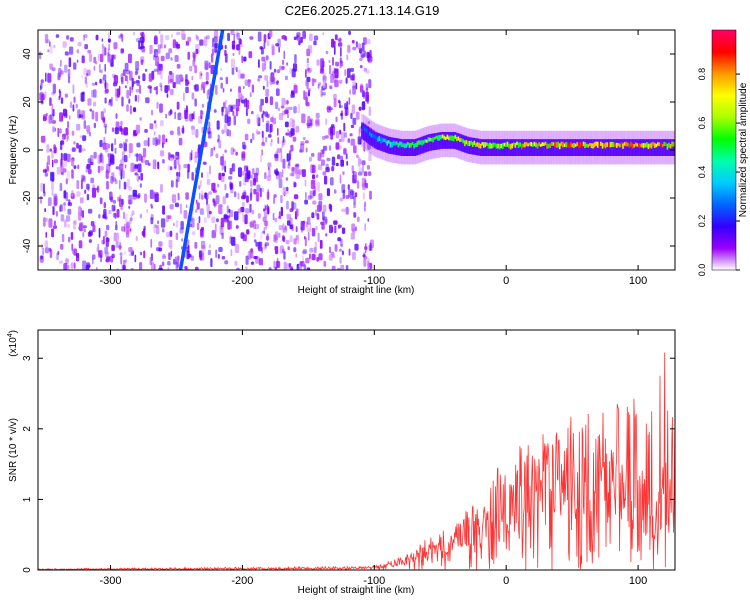 The height and width of the screenshot is (600, 750). I want to click on y-tick-label: 20, so click(27, 102).